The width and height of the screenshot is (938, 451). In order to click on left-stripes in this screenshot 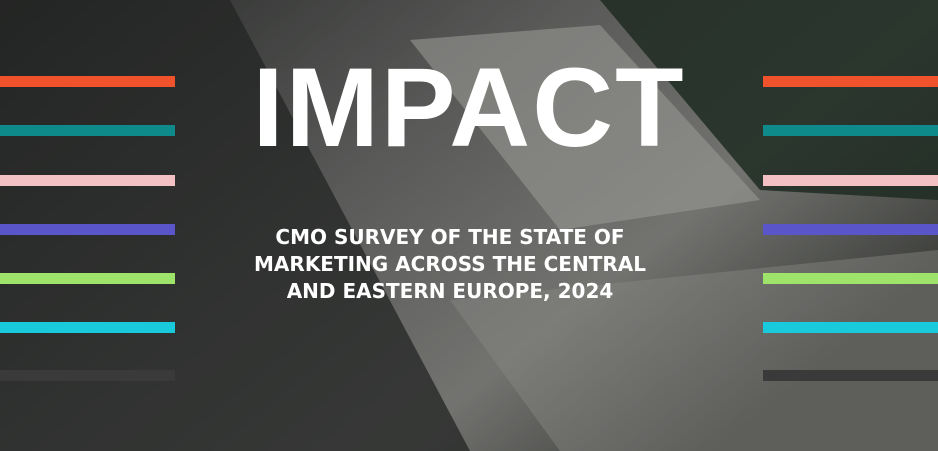, I will do `click(87, 228)`.